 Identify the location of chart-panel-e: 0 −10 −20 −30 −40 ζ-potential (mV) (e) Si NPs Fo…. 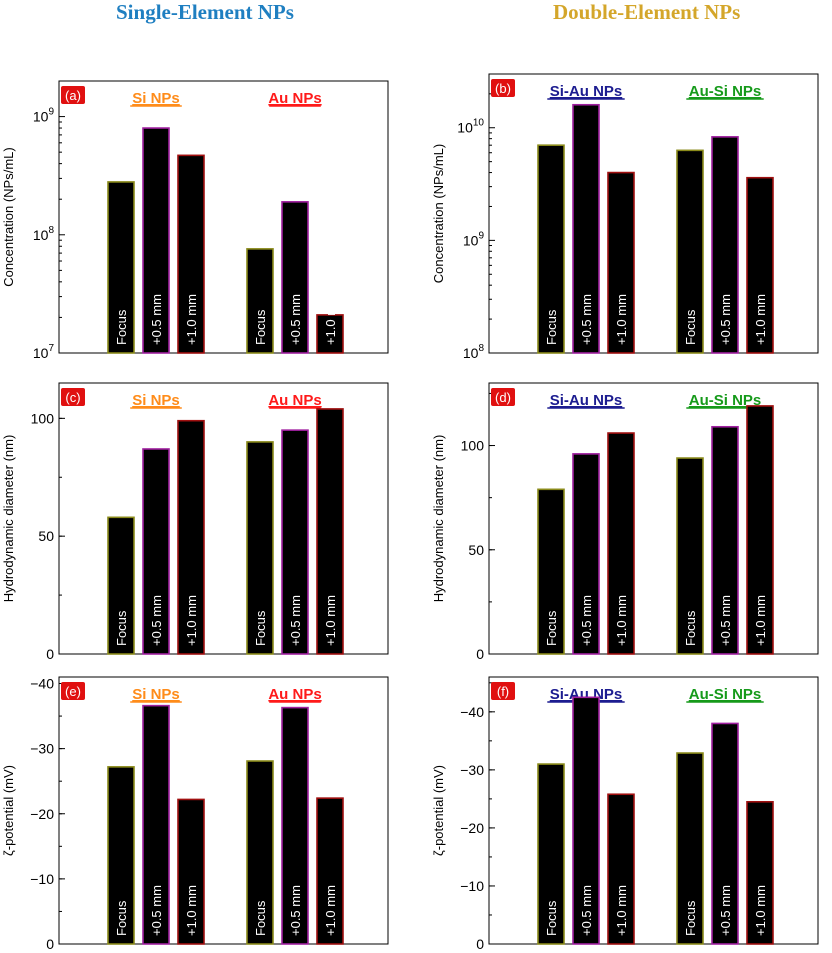
(195, 814).